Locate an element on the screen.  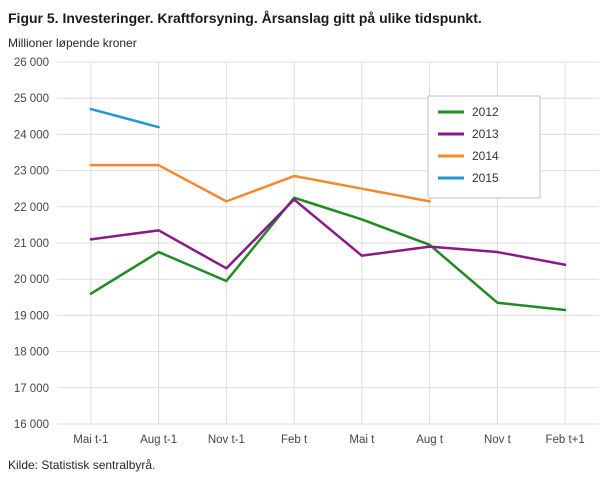
y-tick-label: 25 000 is located at coordinates (31, 99).